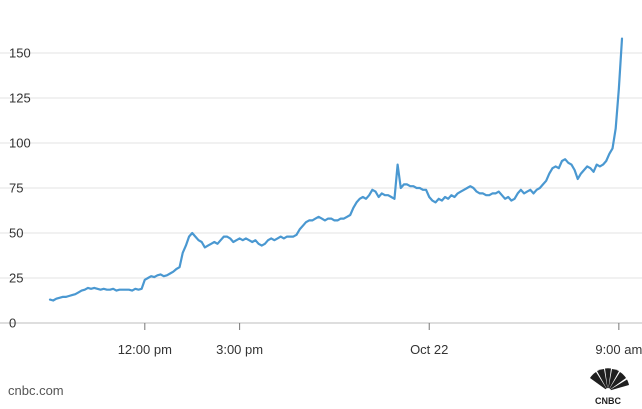  I want to click on logo-text: CNBC, so click(608, 401).